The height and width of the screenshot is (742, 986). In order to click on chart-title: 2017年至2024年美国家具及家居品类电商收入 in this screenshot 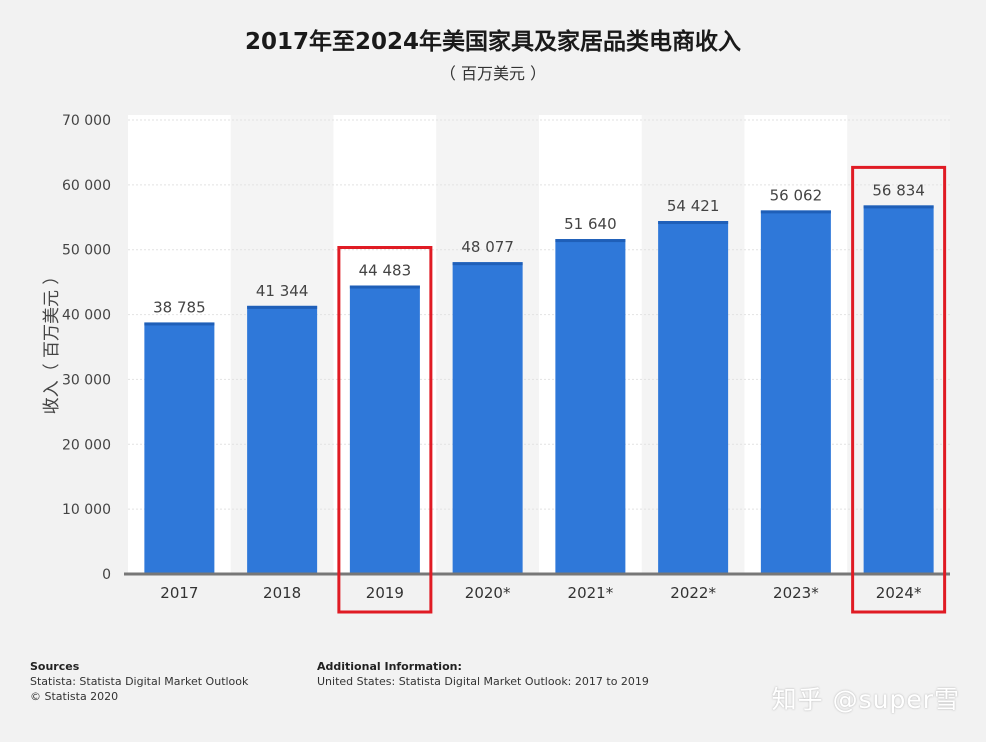, I will do `click(493, 42)`.